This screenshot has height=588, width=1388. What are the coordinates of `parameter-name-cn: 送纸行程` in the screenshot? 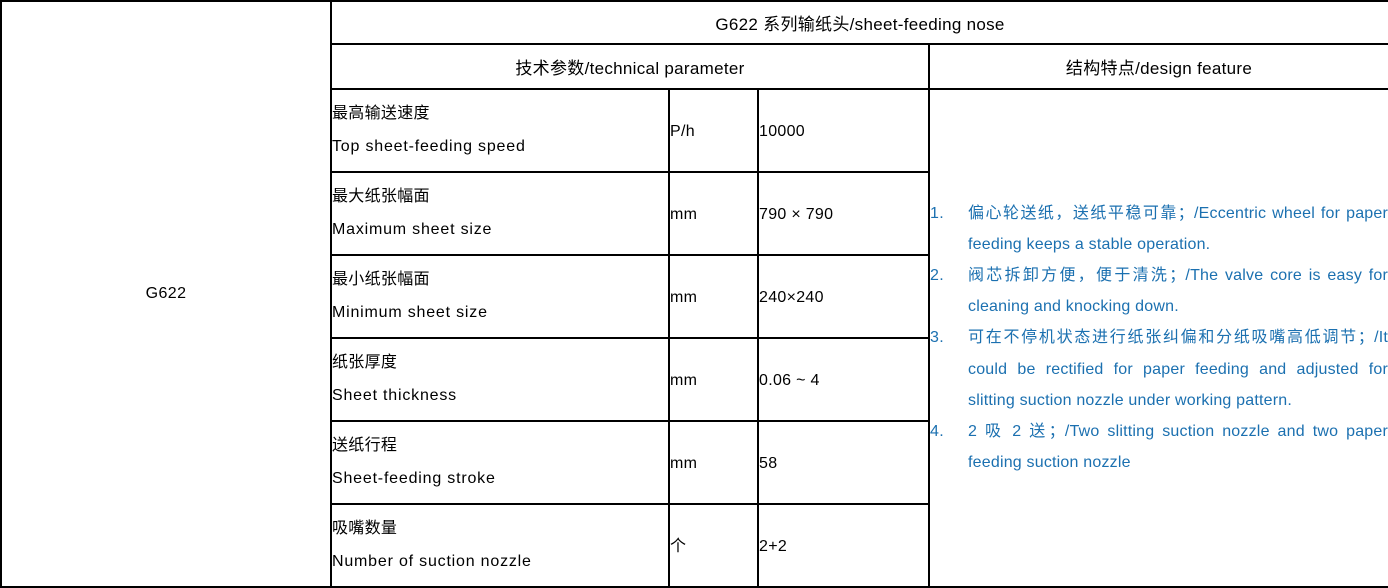 It's located at (365, 445).